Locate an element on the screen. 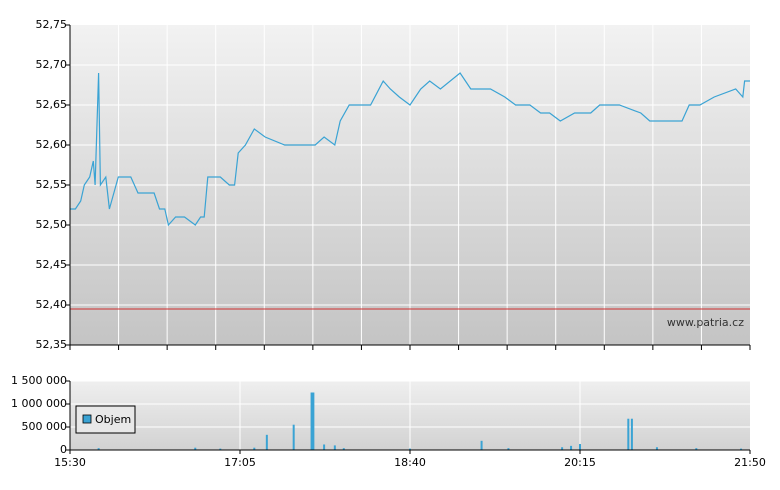  y-tick-label: 52,55 is located at coordinates (52, 184).